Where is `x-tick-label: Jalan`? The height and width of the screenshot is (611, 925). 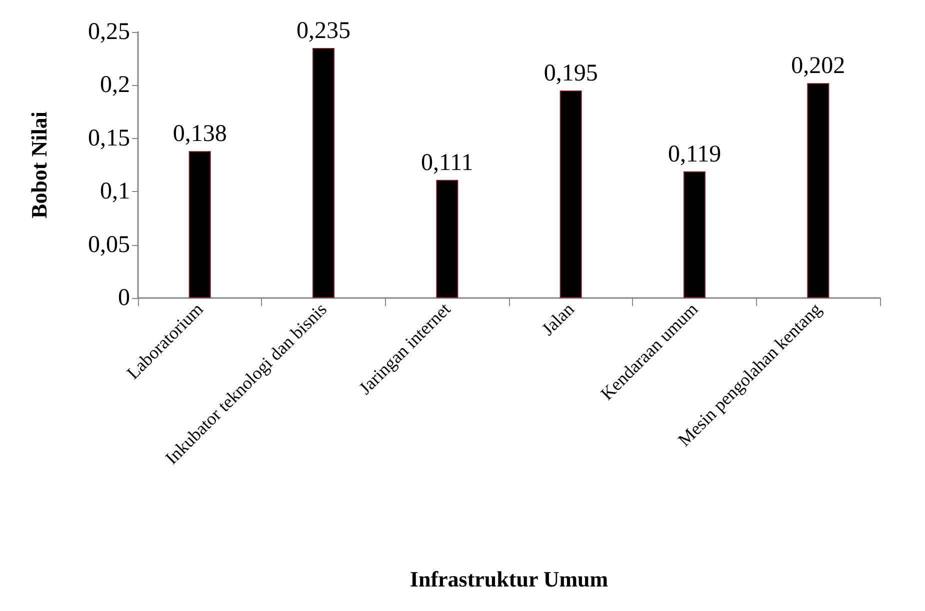
x-tick-label: Jalan is located at coordinates (558, 319).